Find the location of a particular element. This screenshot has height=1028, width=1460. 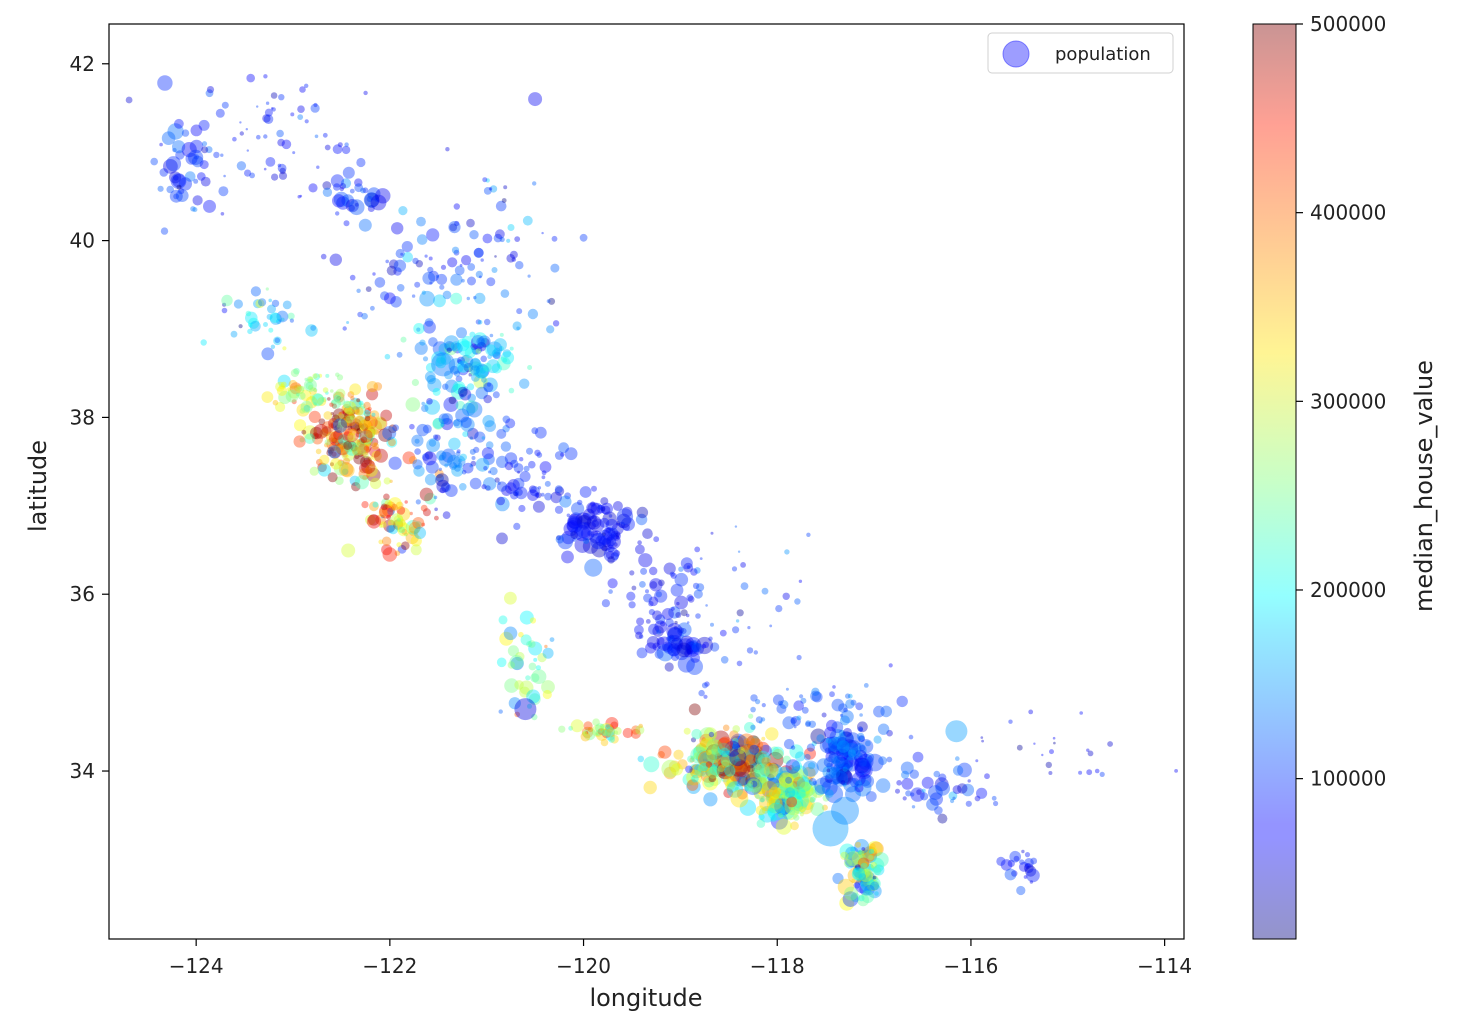

colorbar-tick-label: 400000 is located at coordinates (1348, 213).